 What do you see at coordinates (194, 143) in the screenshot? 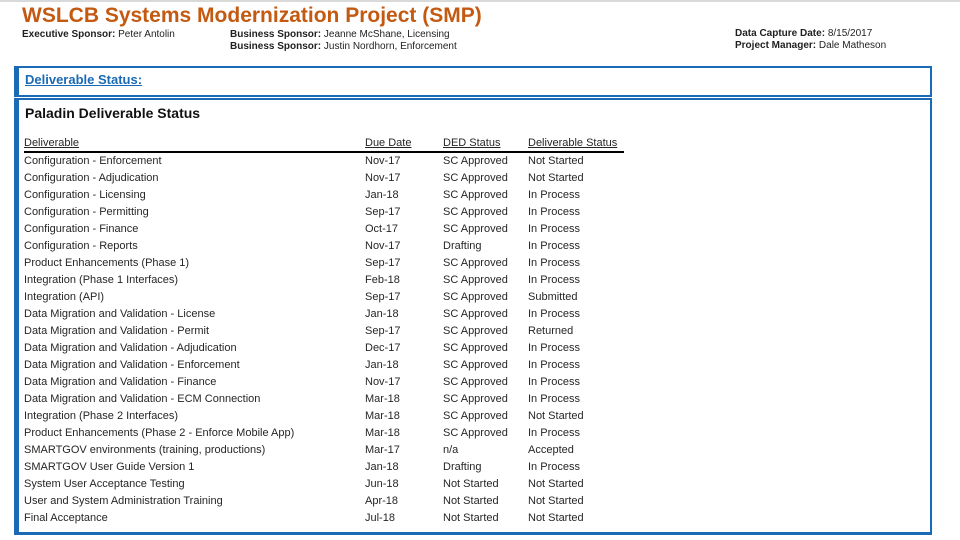
I see `column-header-deliverable: Deliverable` at bounding box center [194, 143].